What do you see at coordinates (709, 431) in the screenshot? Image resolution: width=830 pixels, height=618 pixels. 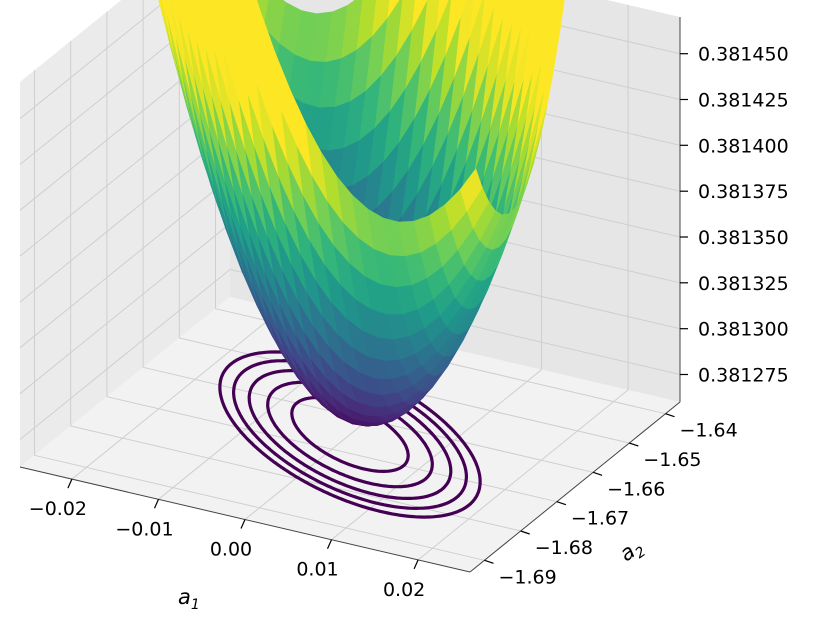 I see `y-tick-label: −1.64` at bounding box center [709, 431].